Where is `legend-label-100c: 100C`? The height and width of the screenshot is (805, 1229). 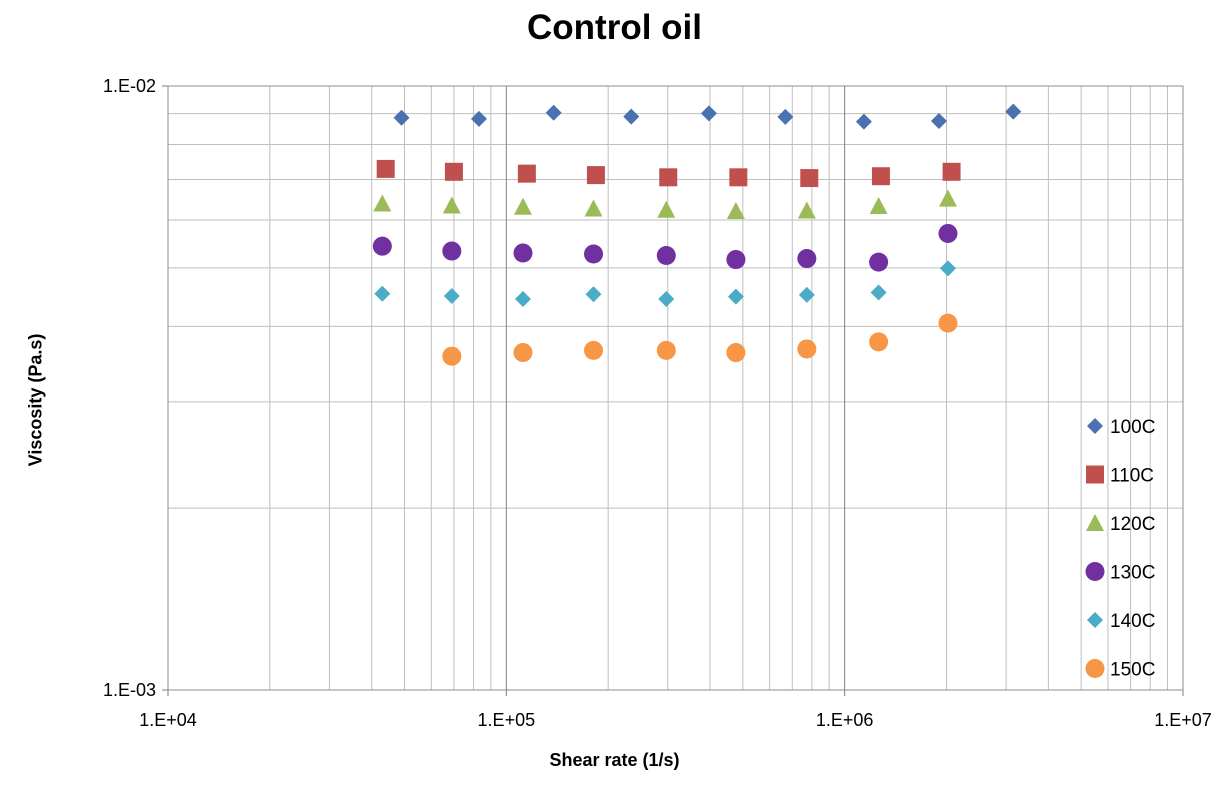 legend-label-100c: 100C is located at coordinates (1132, 427).